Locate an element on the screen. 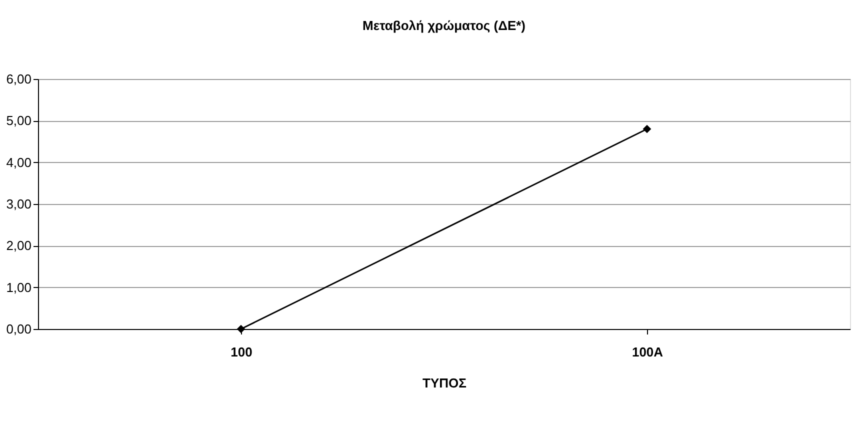 The image size is (860, 430). y-tick-label: 3,00 is located at coordinates (19, 204).